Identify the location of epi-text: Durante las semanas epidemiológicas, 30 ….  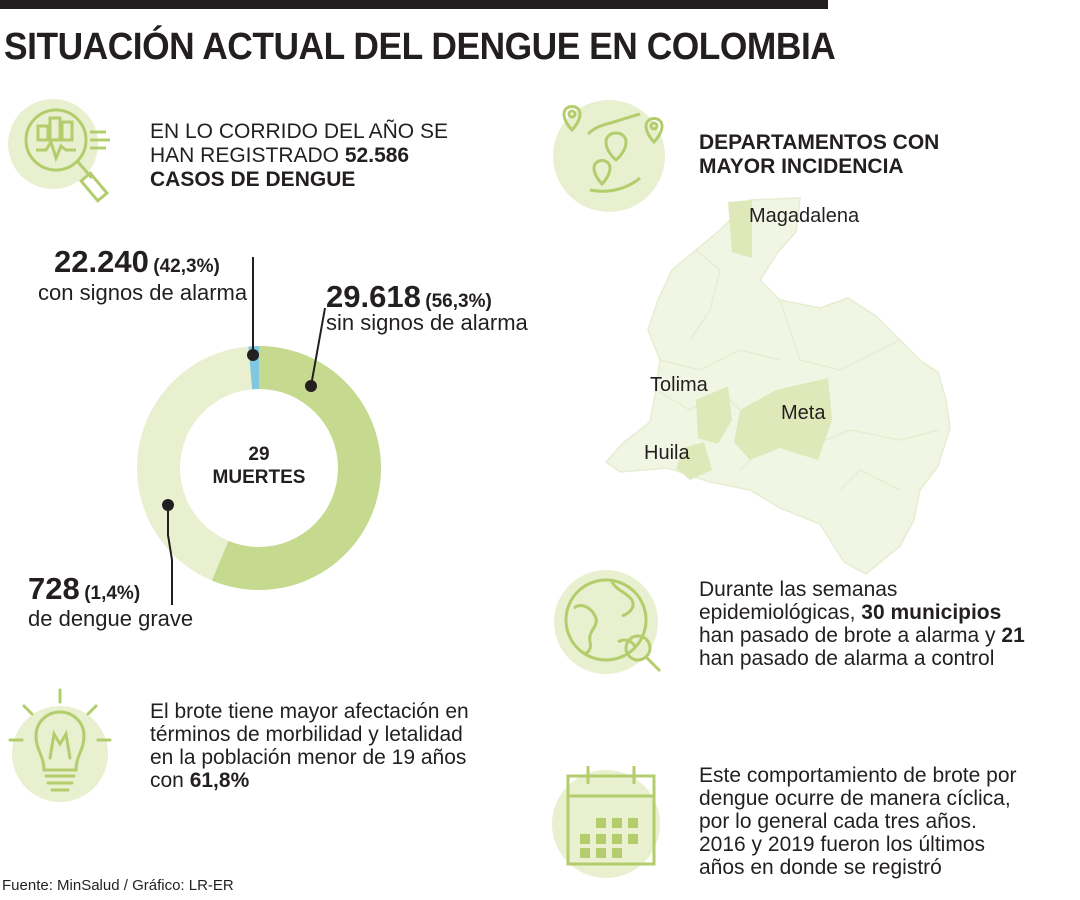
(862, 624).